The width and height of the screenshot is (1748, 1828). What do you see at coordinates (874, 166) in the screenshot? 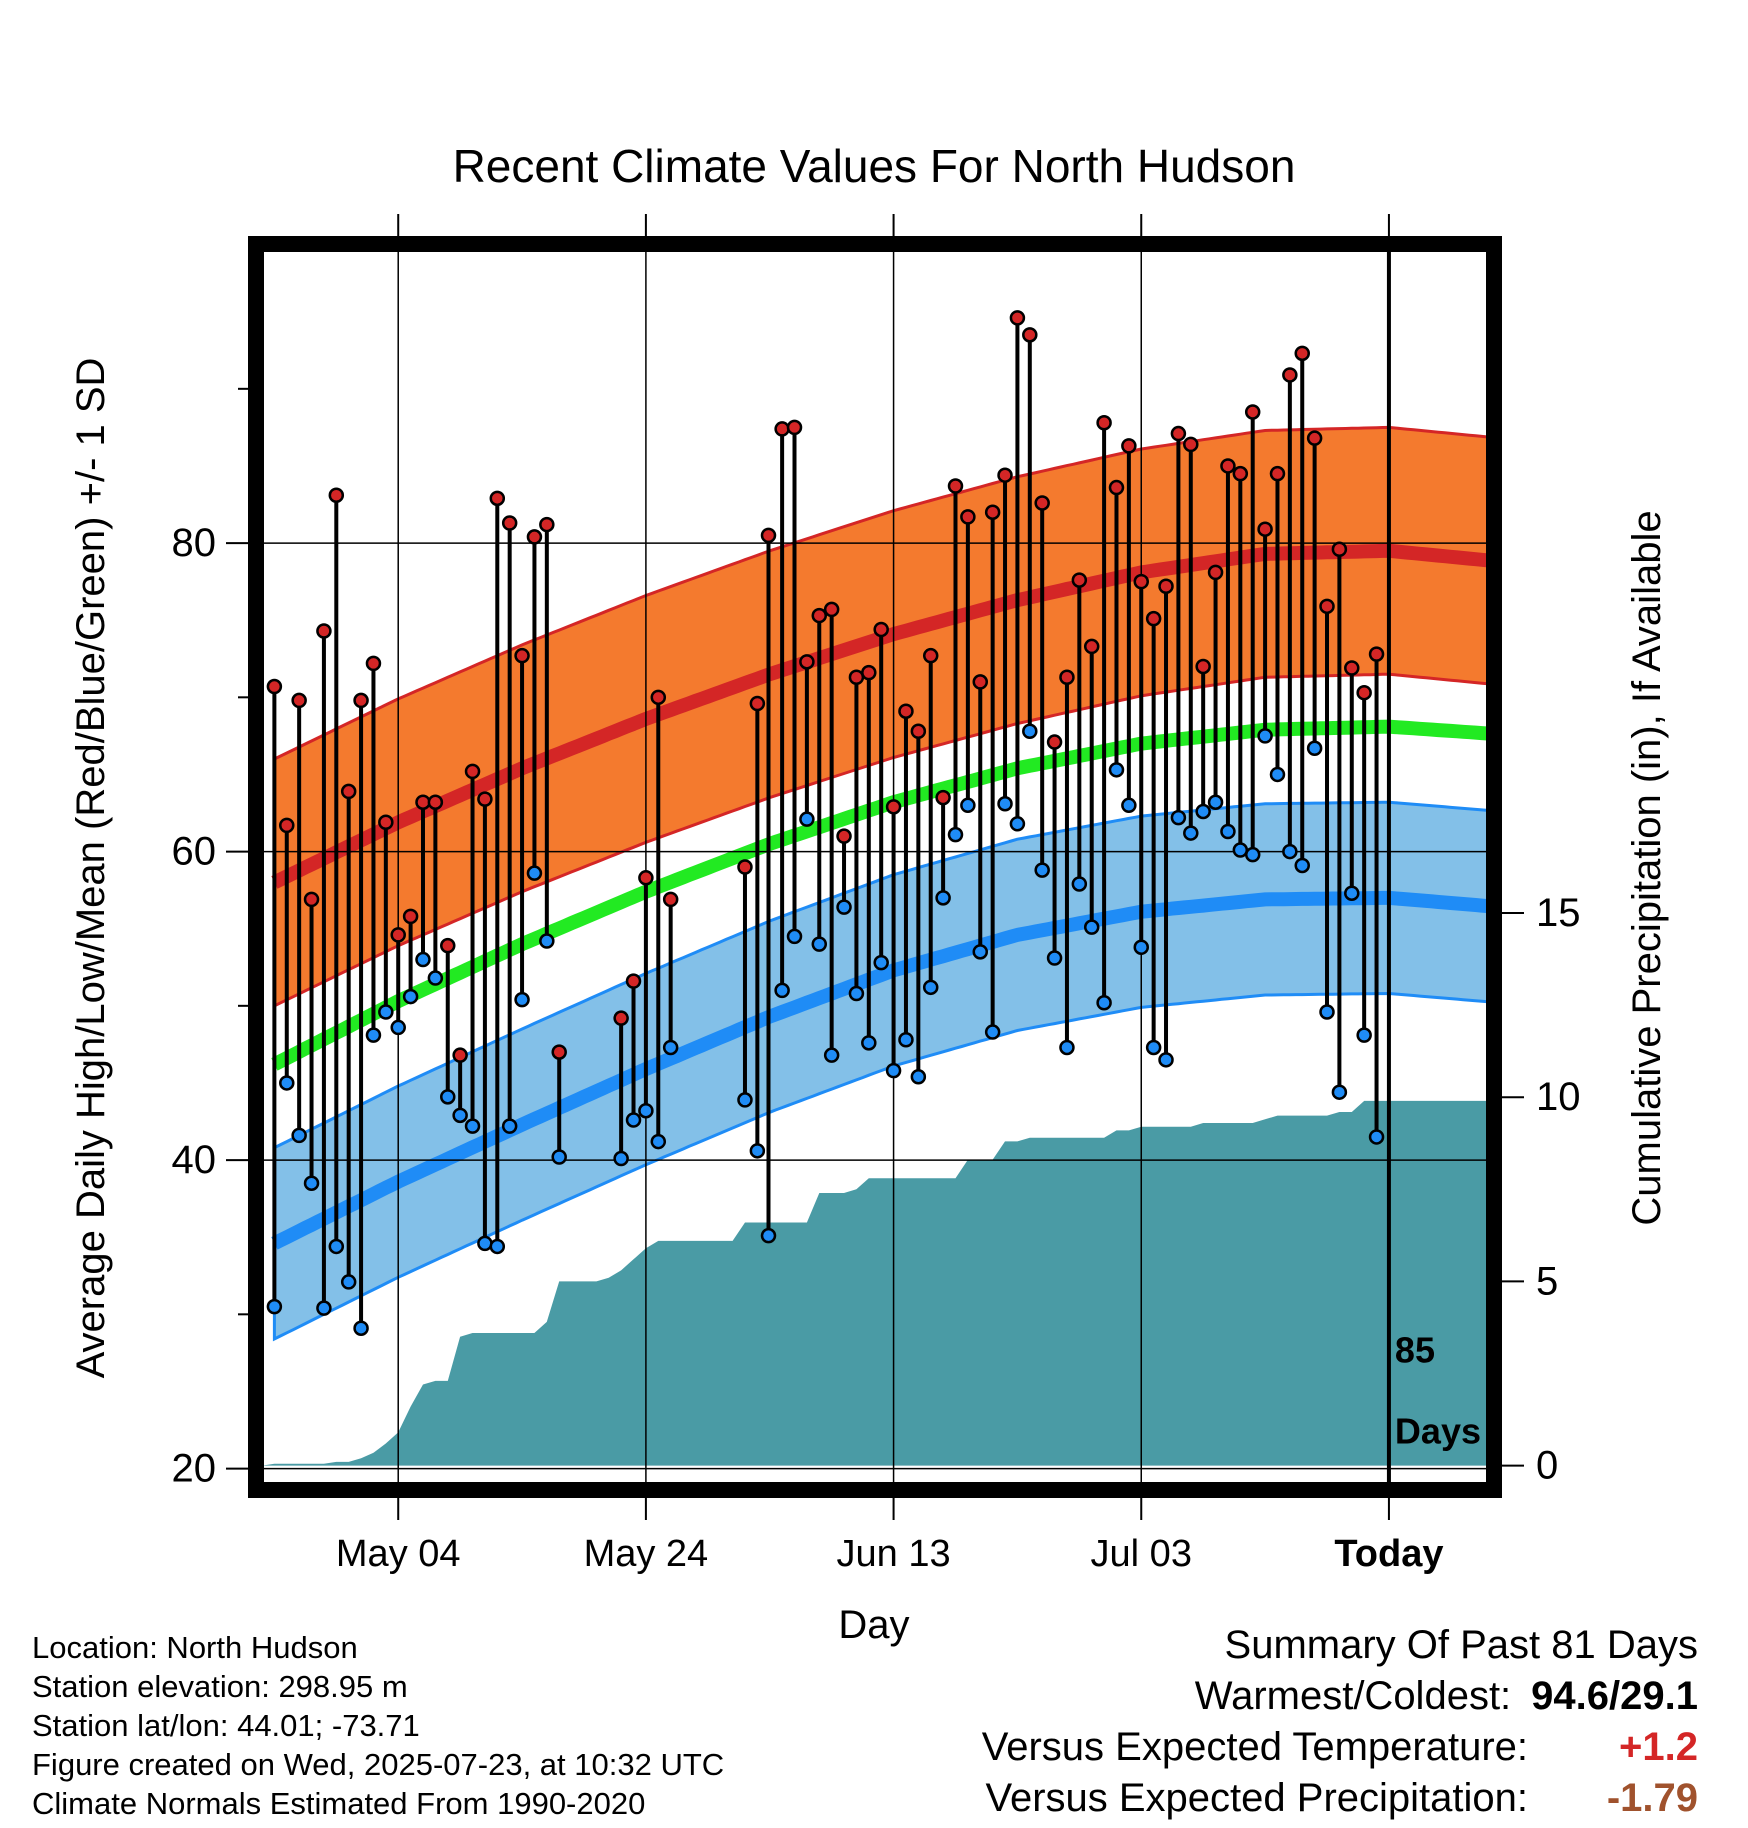
I see `chart-title: Recent Climate Values For North Hudson` at bounding box center [874, 166].